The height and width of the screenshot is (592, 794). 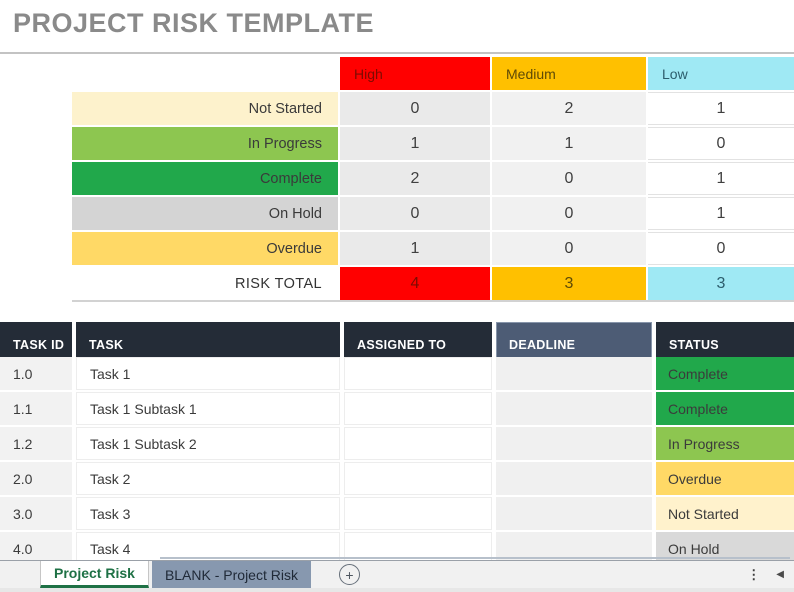 I want to click on matrix-total-medium: 3, so click(x=569, y=283).